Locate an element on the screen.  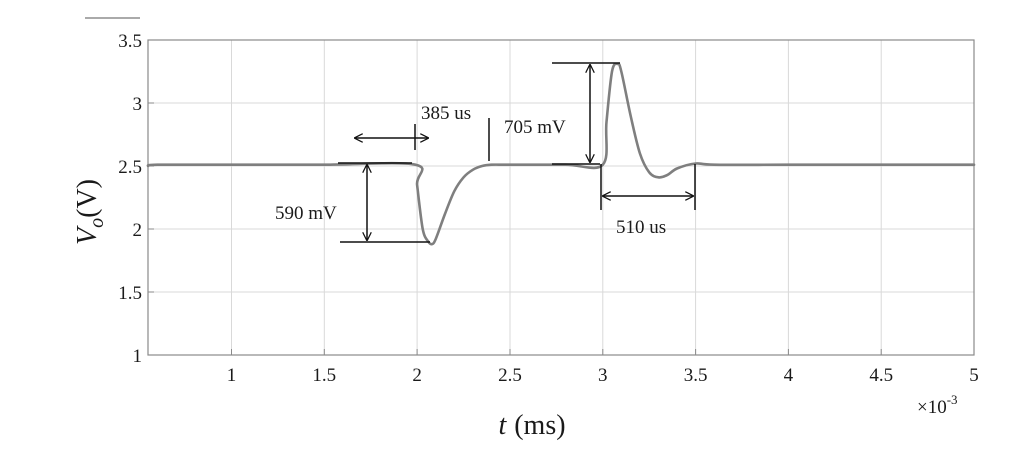
x-tick-label: 2 is located at coordinates (417, 375).